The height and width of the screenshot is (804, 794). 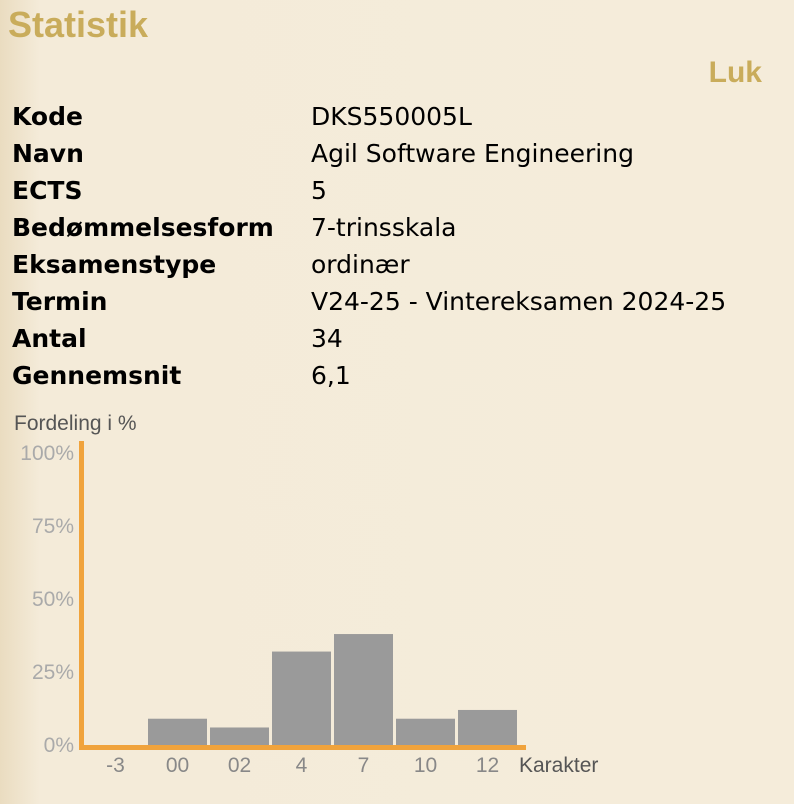 I want to click on y-tick-label: 0%, so click(x=59, y=745).